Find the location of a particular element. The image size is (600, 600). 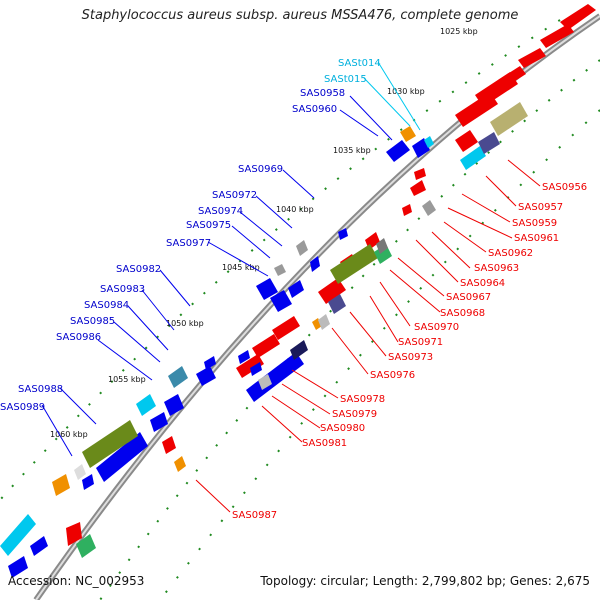

gene-label: SAS0981 is located at coordinates (324, 443).